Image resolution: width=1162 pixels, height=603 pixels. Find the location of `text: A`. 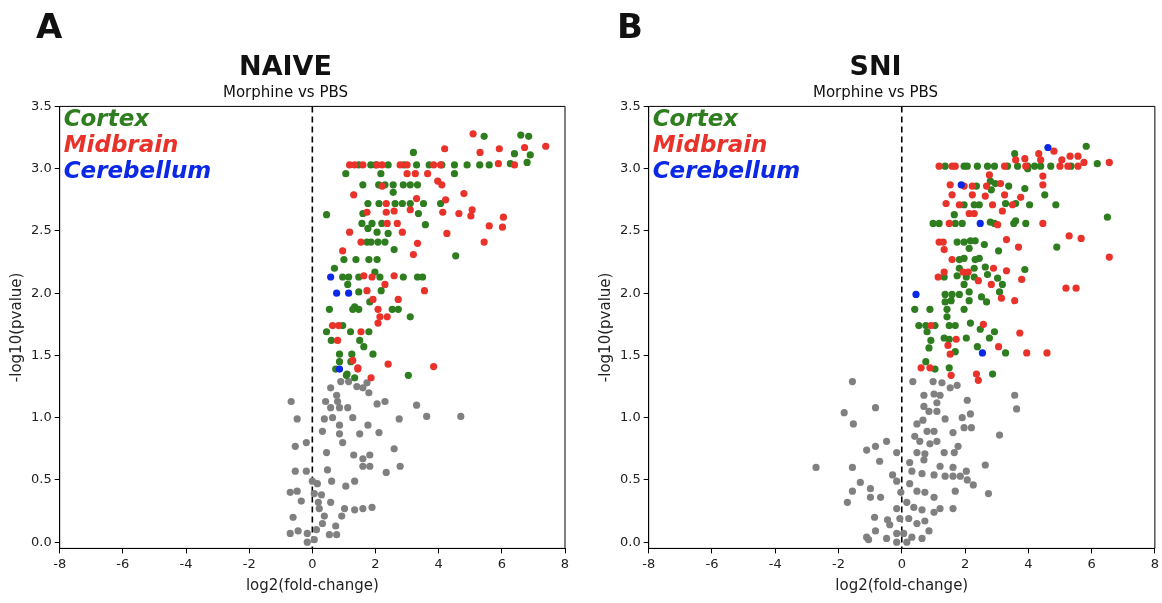

text: A is located at coordinates (49, 26).